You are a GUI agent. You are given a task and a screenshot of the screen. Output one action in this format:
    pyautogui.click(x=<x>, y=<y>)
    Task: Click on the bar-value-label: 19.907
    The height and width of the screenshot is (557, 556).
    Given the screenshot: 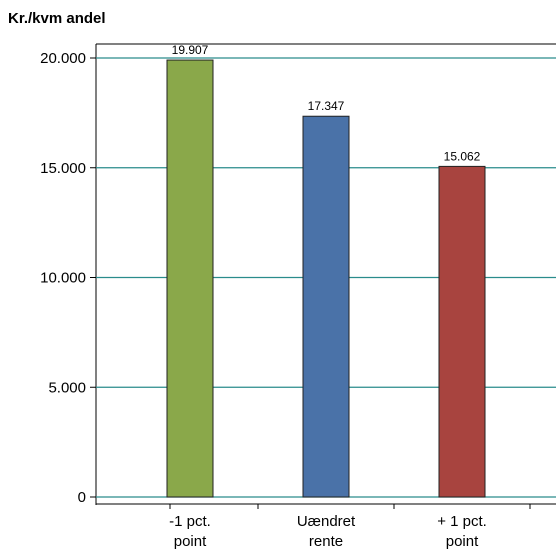 What is the action you would take?
    pyautogui.click(x=190, y=50)
    